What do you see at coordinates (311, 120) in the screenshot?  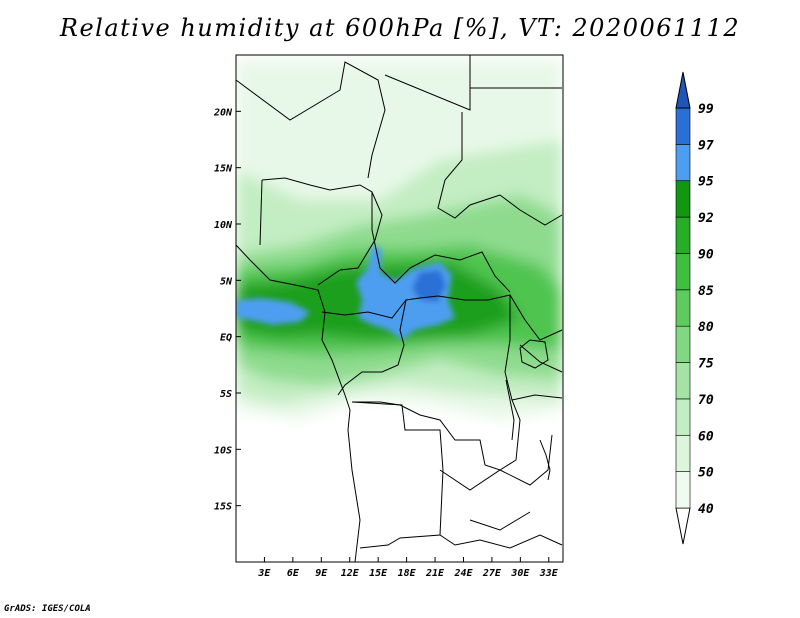 I see `border-algeria-niger` at bounding box center [311, 120].